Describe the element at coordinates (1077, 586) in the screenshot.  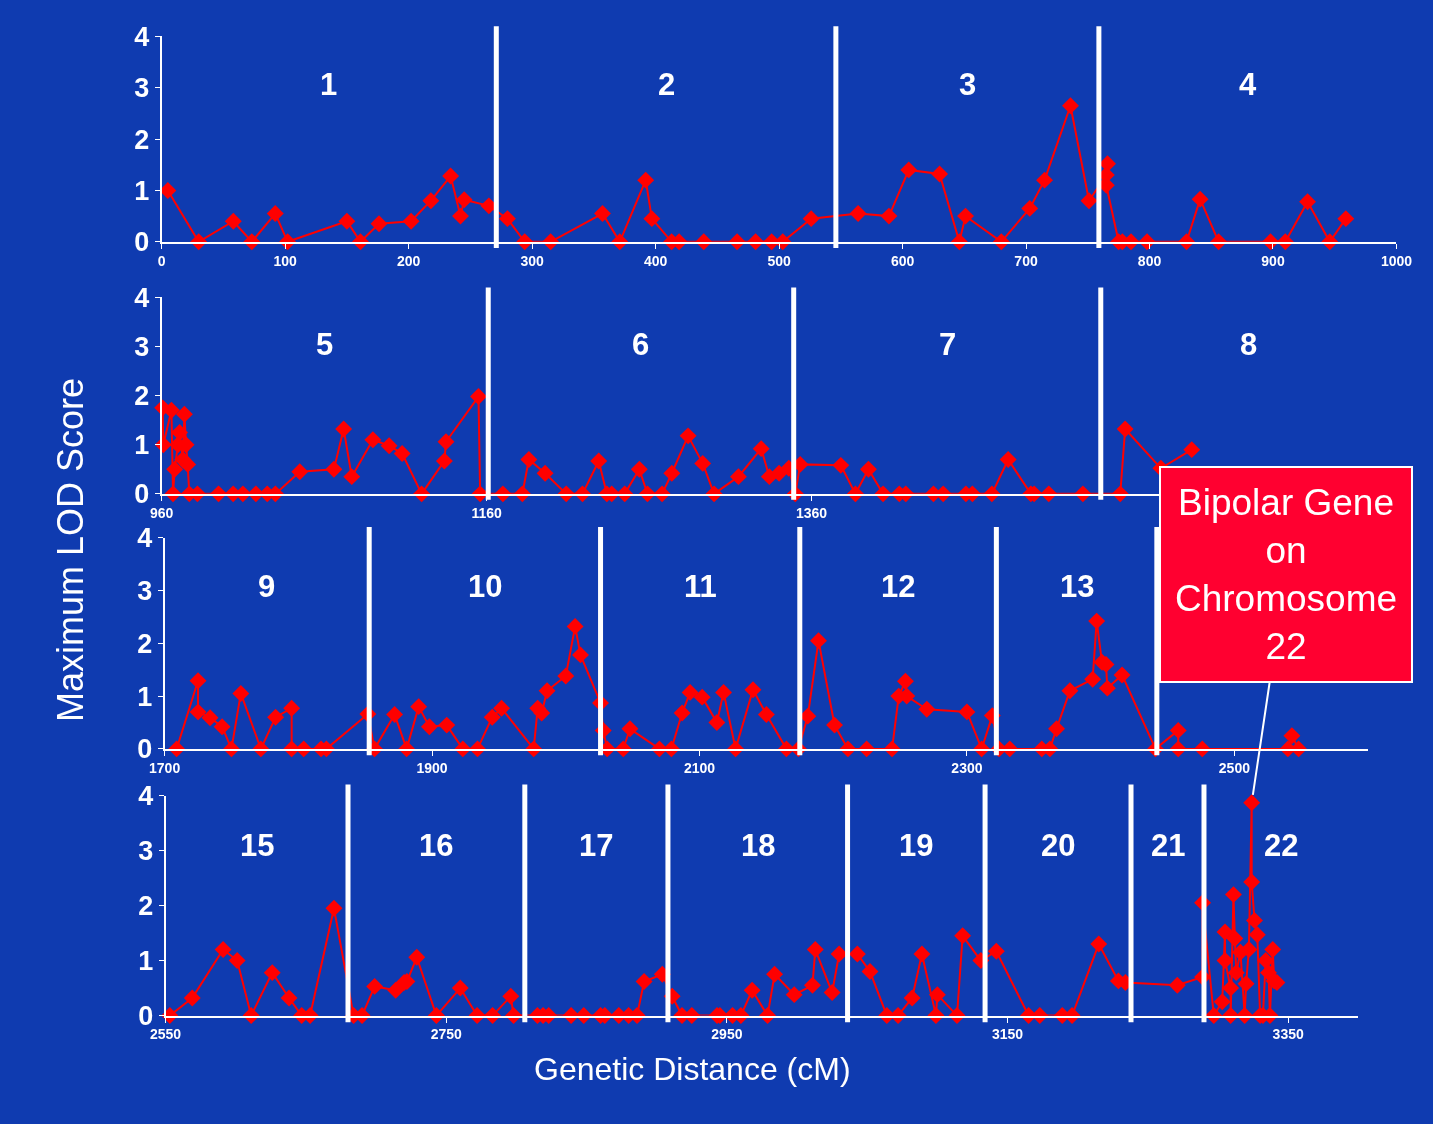
I see `annotation: 13` at that location.